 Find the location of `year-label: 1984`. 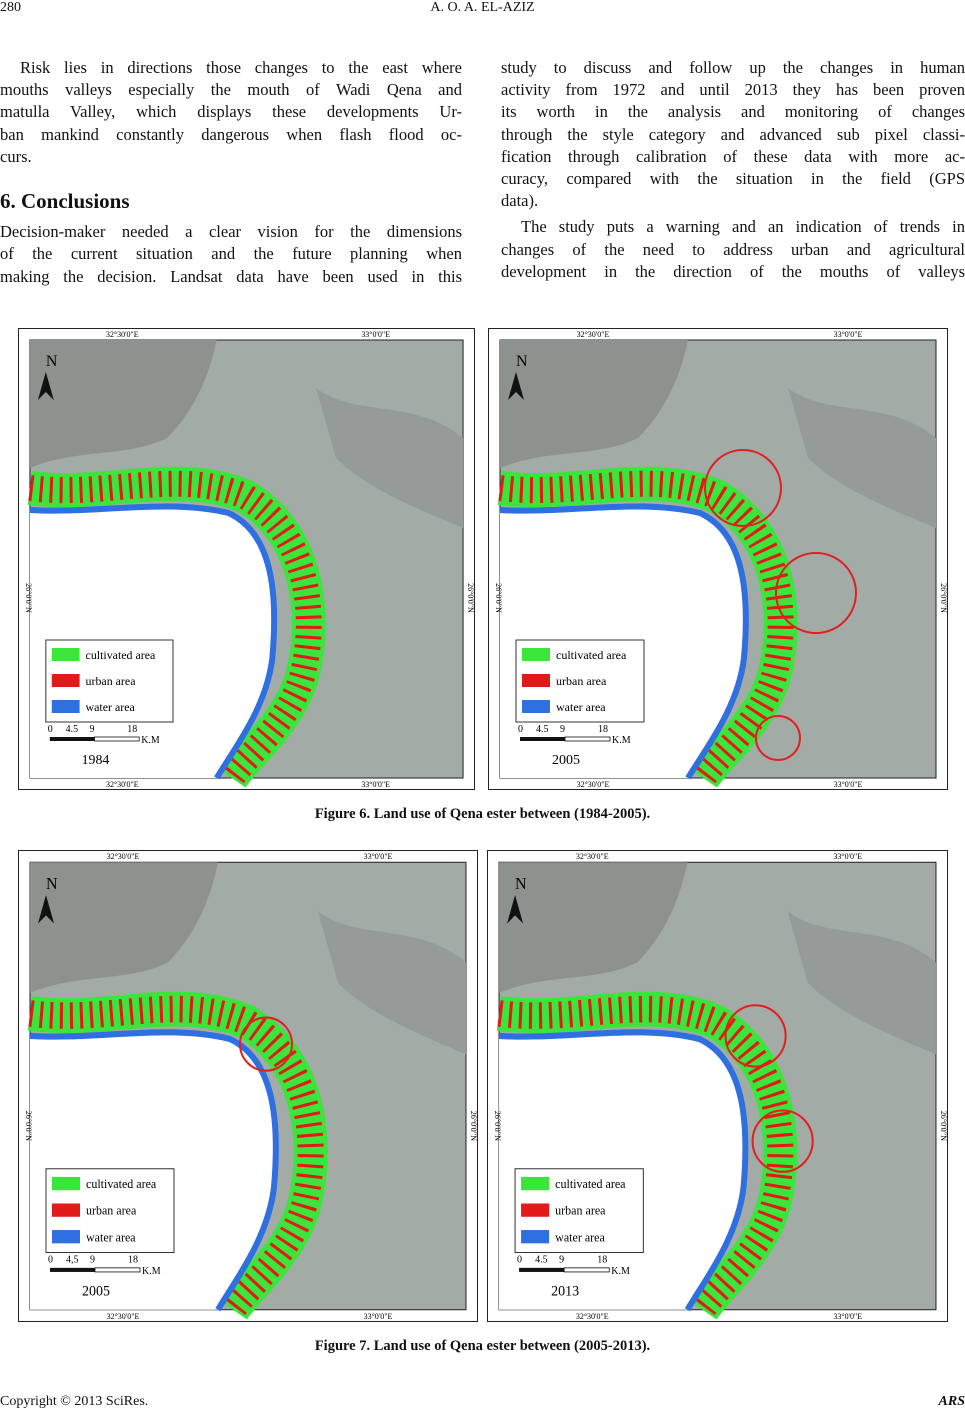

year-label: 1984 is located at coordinates (96, 760).